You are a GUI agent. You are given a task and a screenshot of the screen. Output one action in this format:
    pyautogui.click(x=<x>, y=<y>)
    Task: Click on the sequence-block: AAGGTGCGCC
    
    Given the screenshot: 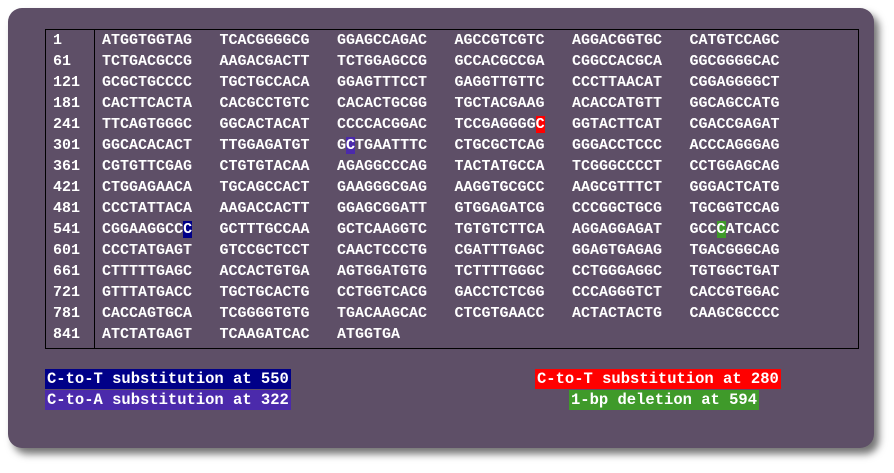 What is the action you would take?
    pyautogui.click(x=499, y=187)
    